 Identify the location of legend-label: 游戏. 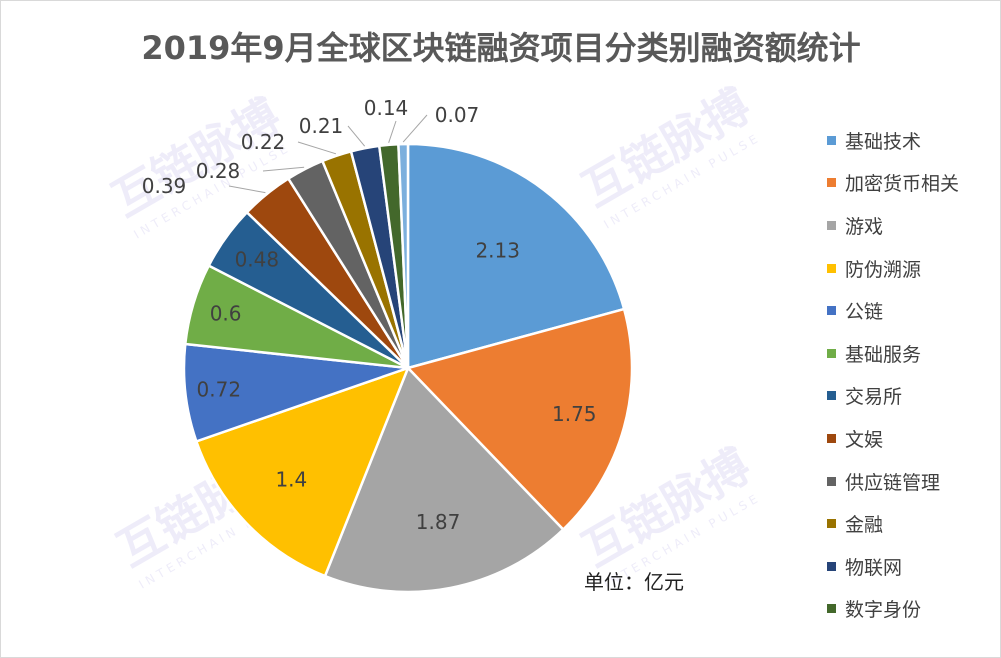
(864, 226).